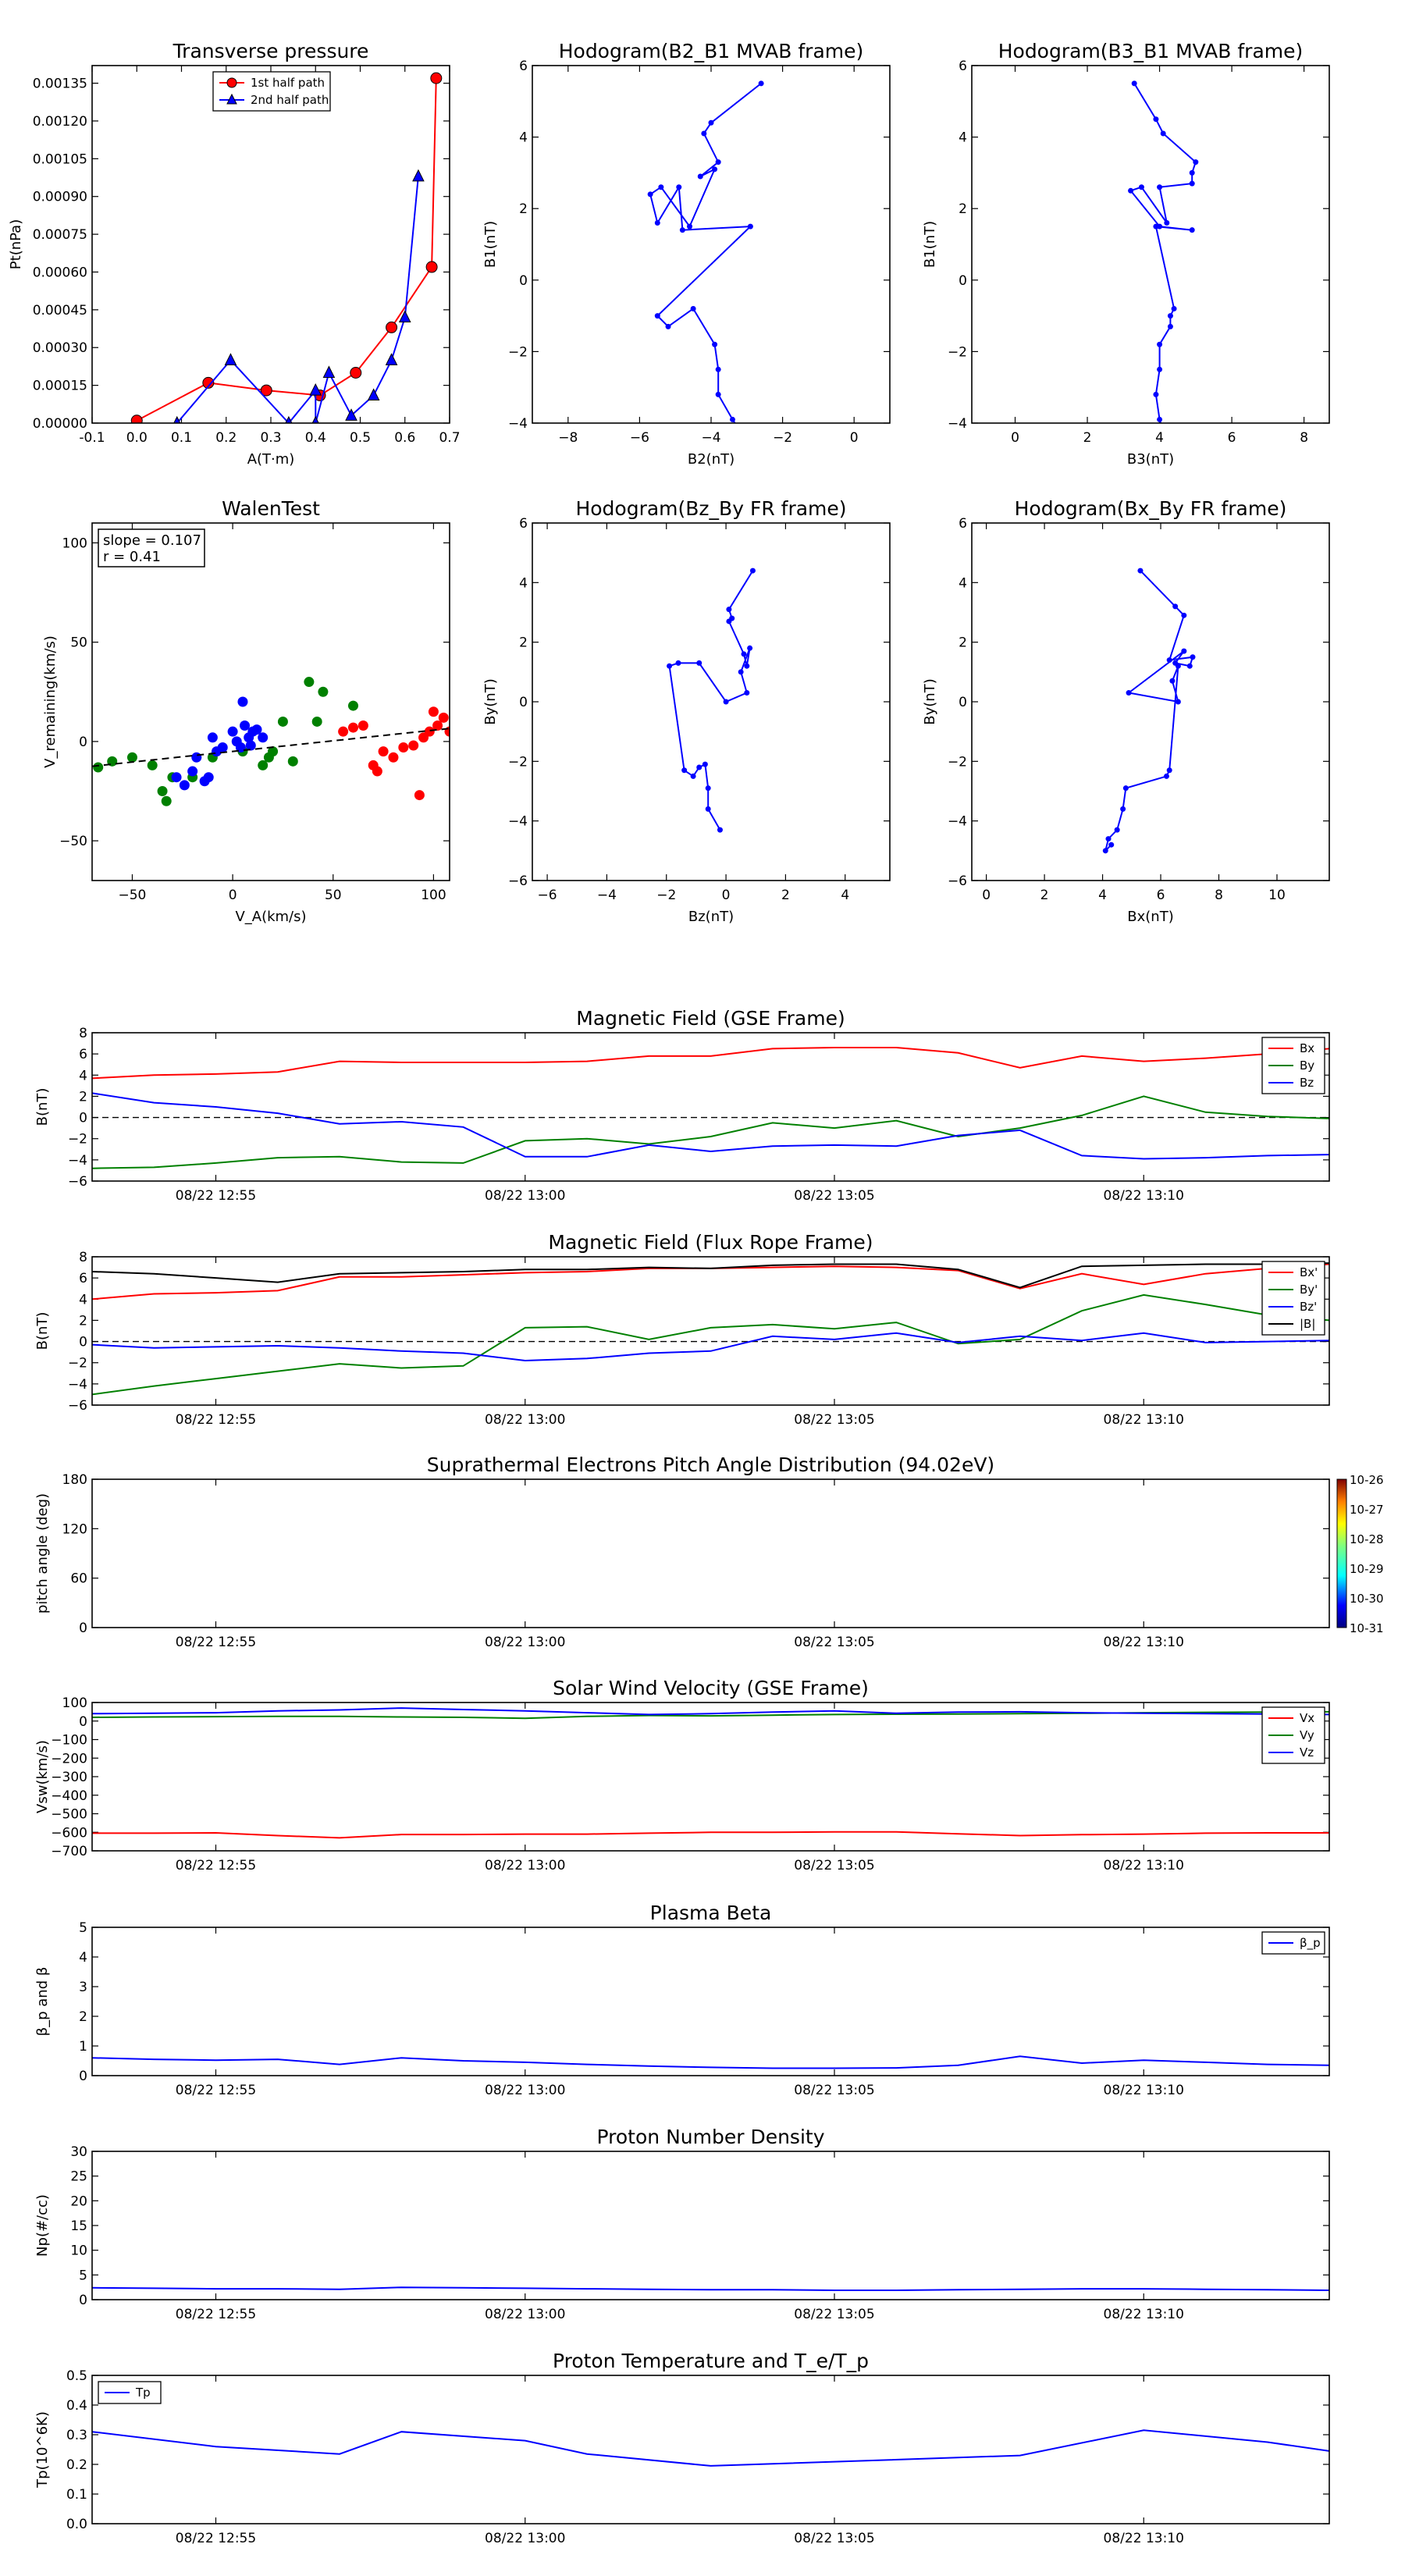 This screenshot has width=1405, height=2576. Describe the element at coordinates (60, 348) in the screenshot. I see `y-tick-label: 0.00030` at that location.